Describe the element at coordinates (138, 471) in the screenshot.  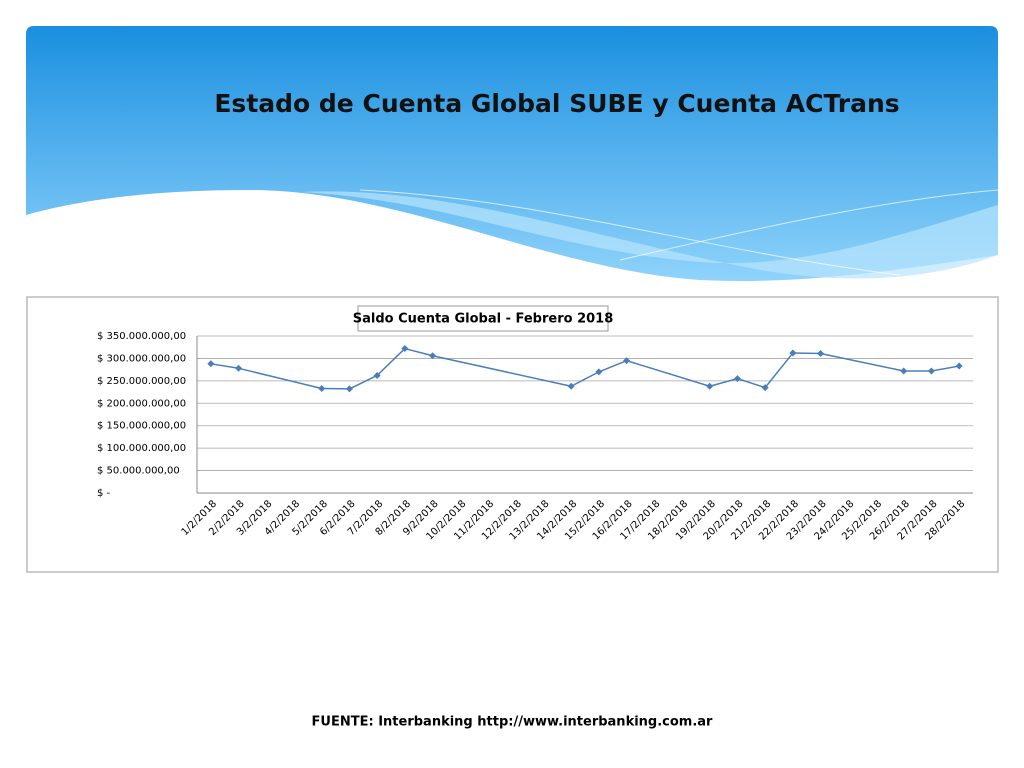
I see `y-tick-label: $ 50.000.000,00` at that location.